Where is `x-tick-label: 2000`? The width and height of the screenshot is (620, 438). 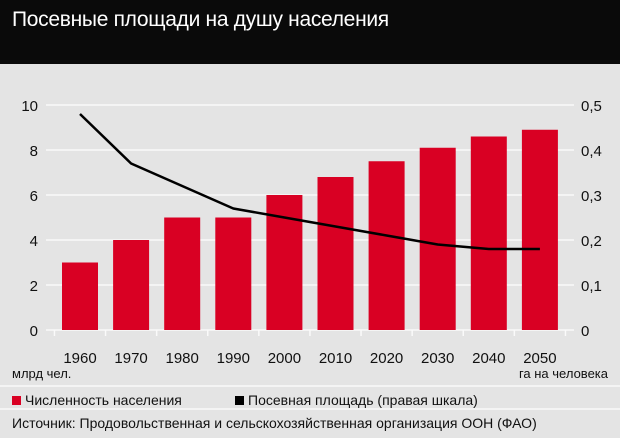 x-tick-label: 2000 is located at coordinates (284, 357).